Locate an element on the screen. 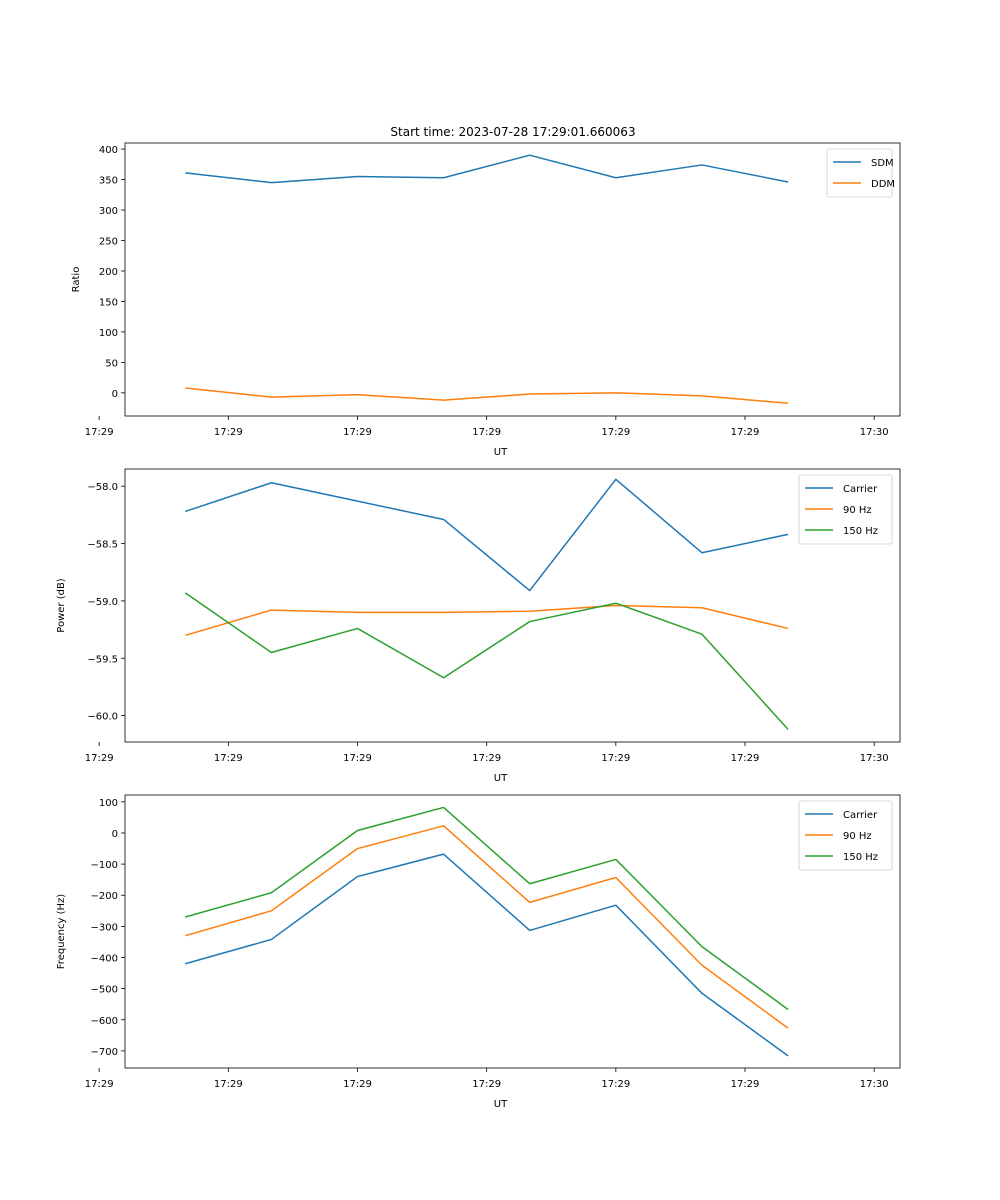  y-axis-label: Frequency (Hz) is located at coordinates (61, 932).